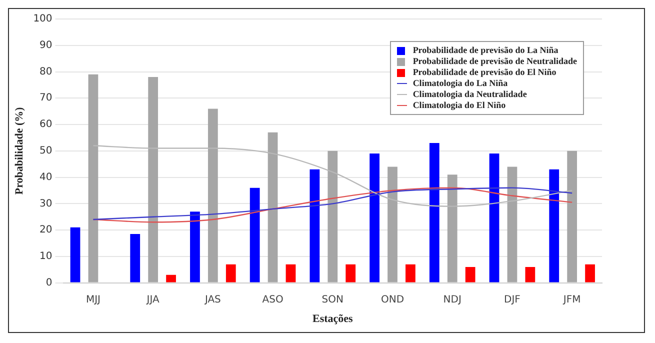  I want to click on y-tick-label: 50, so click(46, 150).